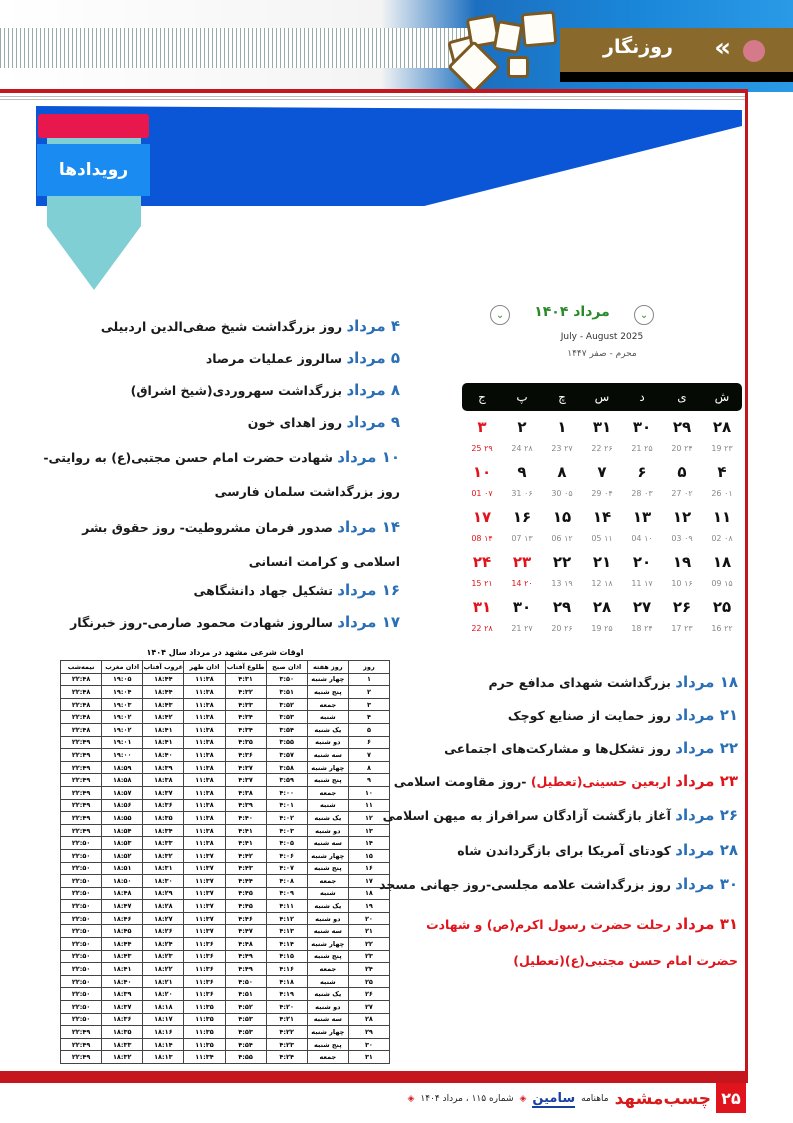 The width and height of the screenshot is (793, 1123). I want to click on table-row: ۷ سه شنبه ۳:۵۷ ۴:۳۶ ۱۱:۳۸ ۱۸:۴۰ ۱۹:۰۰ ۲۲:۴۹, so click(225, 755).